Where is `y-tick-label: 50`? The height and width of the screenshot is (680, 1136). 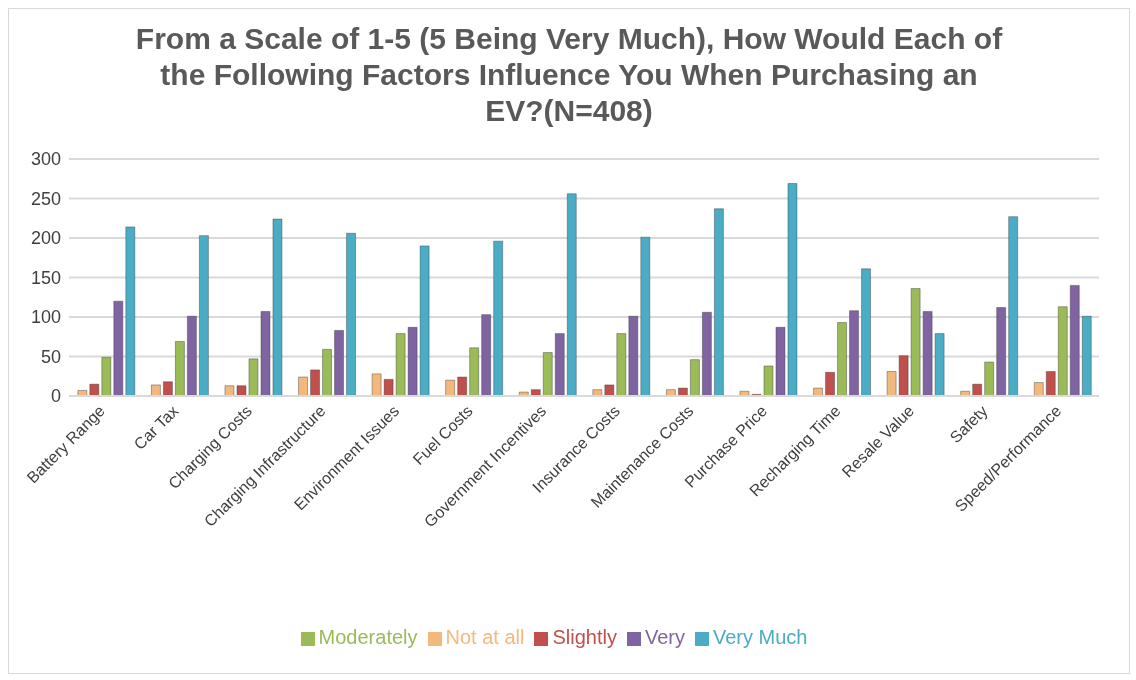 y-tick-label: 50 is located at coordinates (50, 356).